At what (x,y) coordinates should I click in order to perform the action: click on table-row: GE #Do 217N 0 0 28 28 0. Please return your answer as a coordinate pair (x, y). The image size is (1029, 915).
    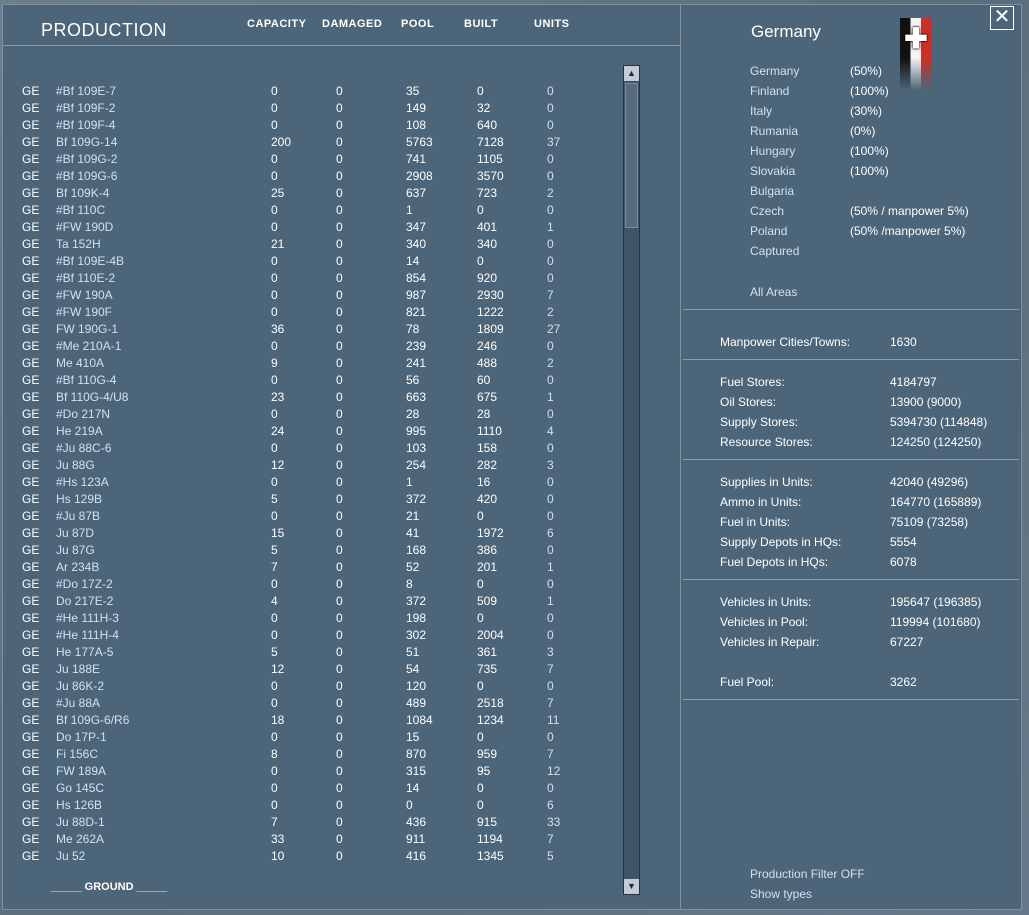
    Looking at the image, I should click on (313, 414).